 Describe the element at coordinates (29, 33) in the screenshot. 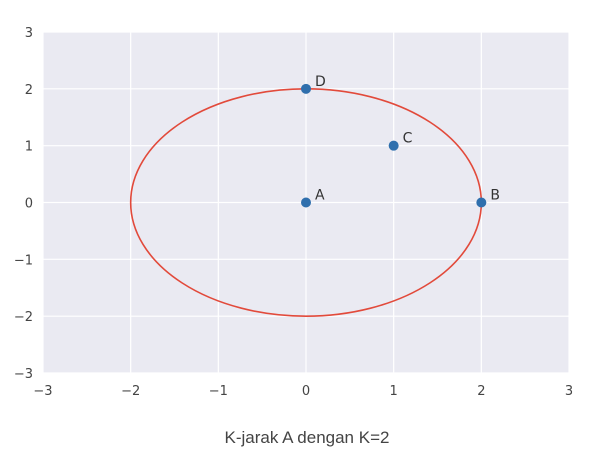

I see `y-tick-label: 3` at that location.